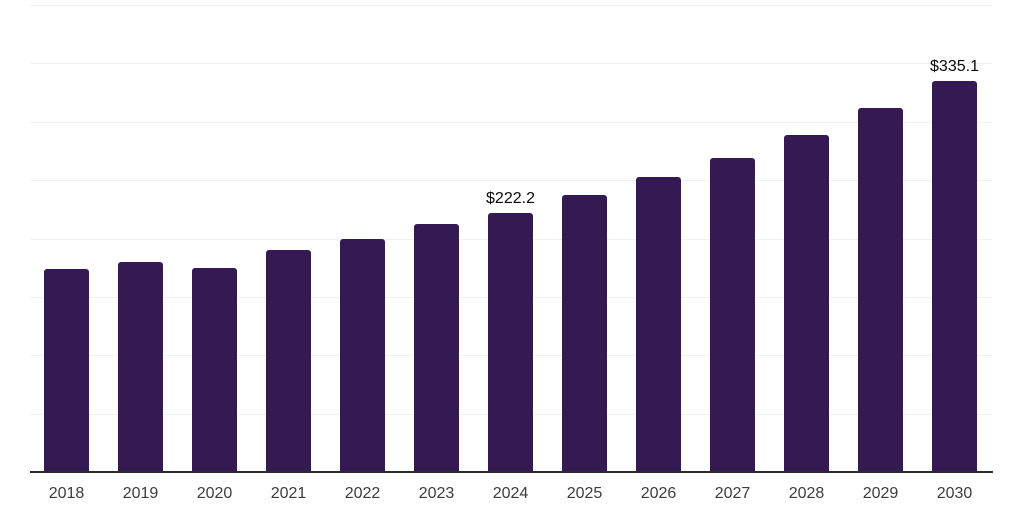  What do you see at coordinates (66, 493) in the screenshot?
I see `x-tick-2018: 2018` at bounding box center [66, 493].